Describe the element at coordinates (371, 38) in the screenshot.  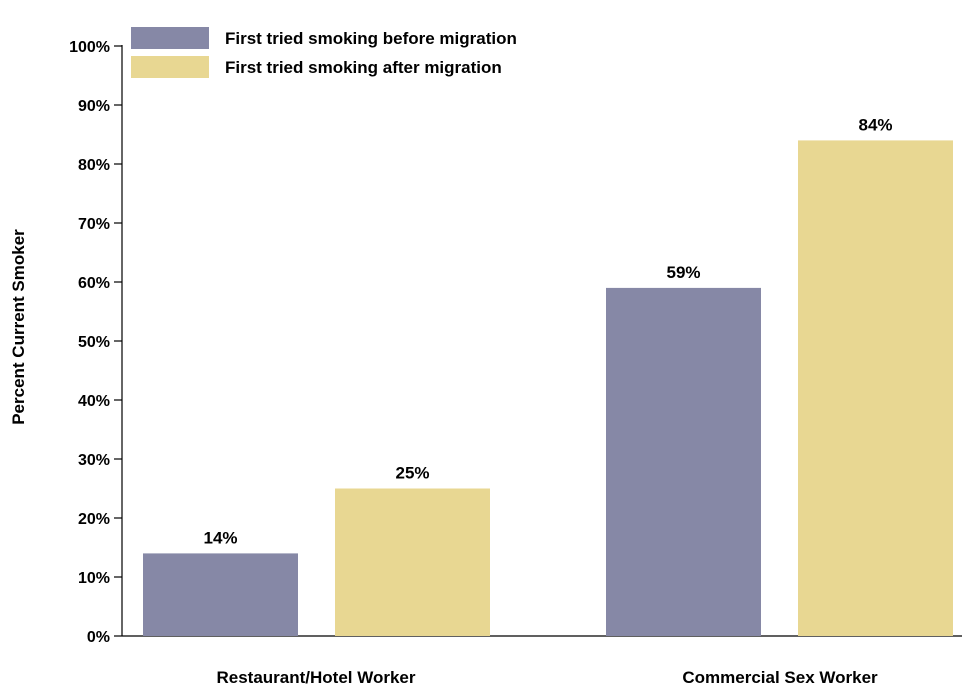
I see `legend-label: First tried smoking before migration` at that location.